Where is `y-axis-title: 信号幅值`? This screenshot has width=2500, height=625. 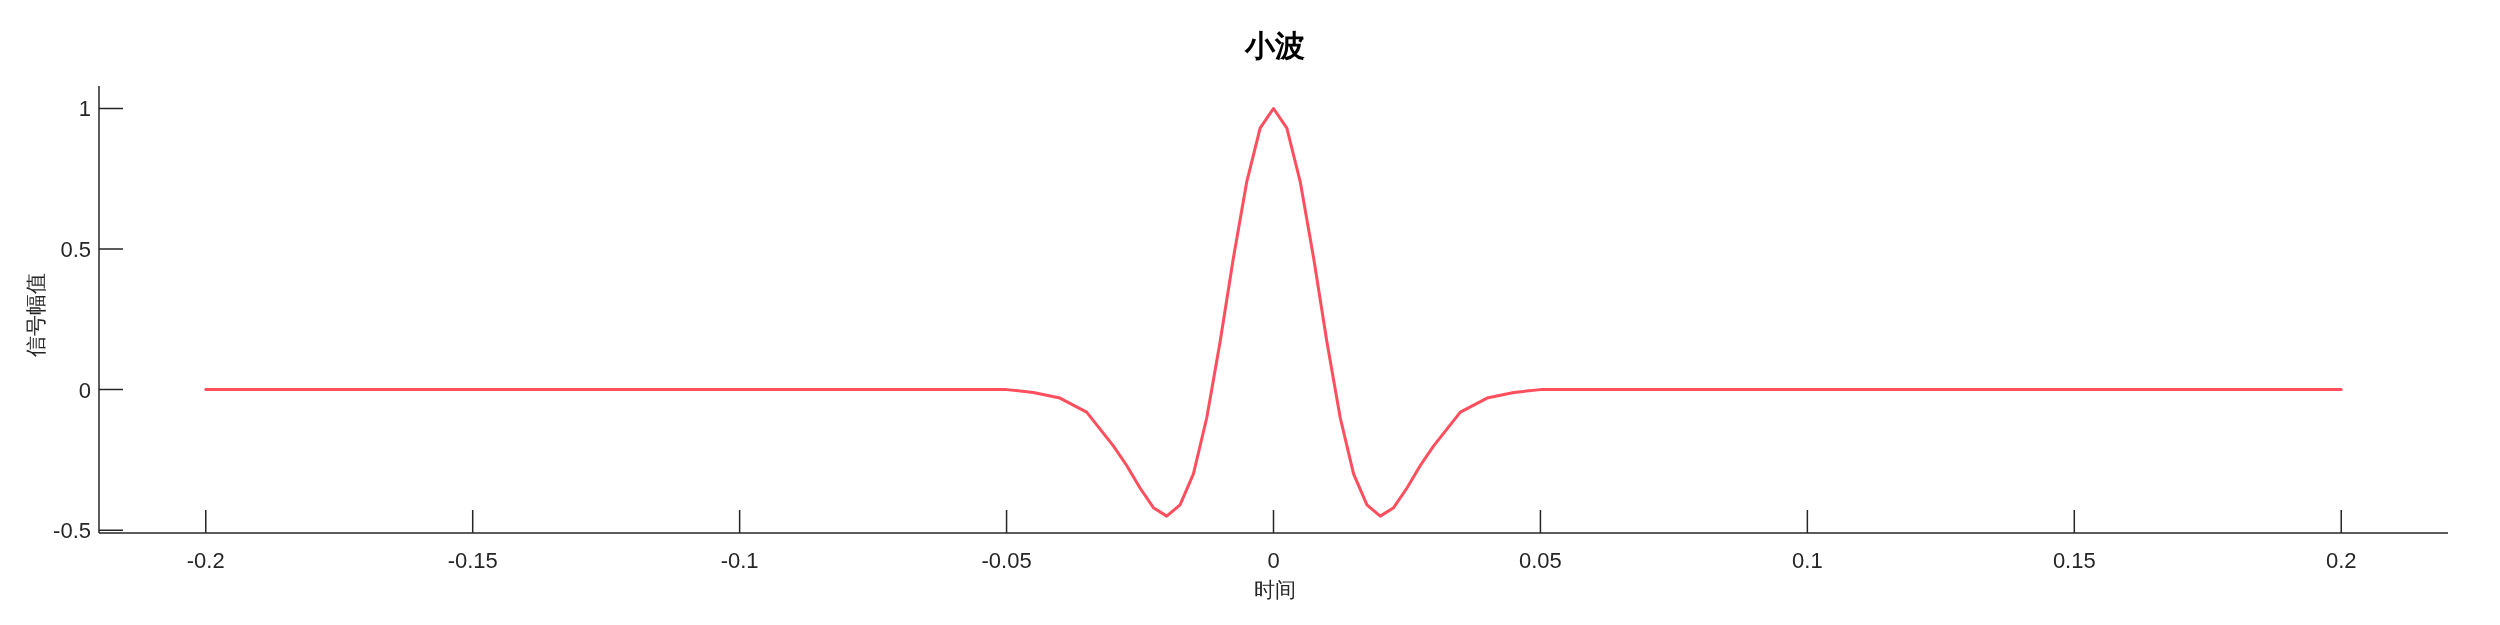
y-axis-title: 信号幅值 is located at coordinates (36, 314).